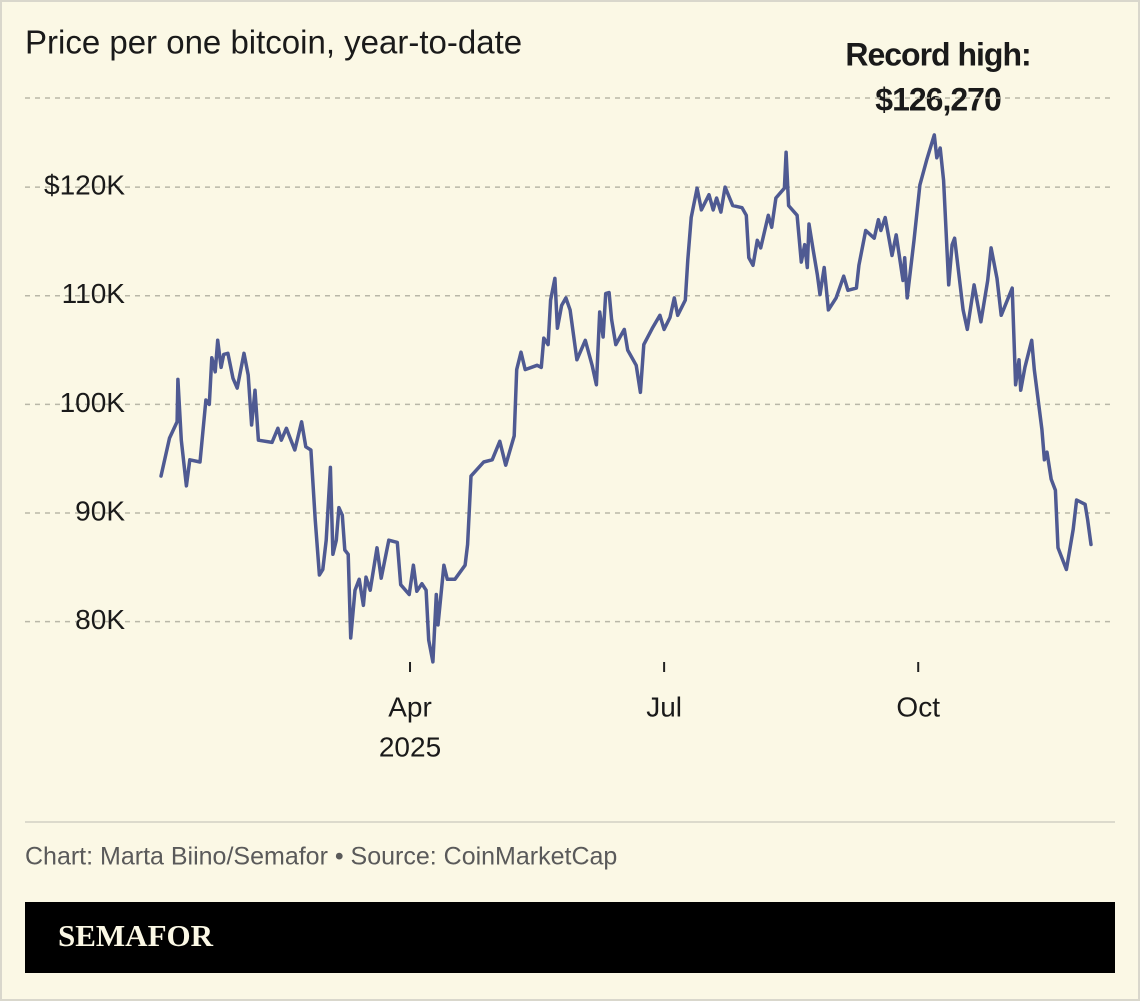  Describe the element at coordinates (570, 937) in the screenshot. I see `brand-bar` at that location.